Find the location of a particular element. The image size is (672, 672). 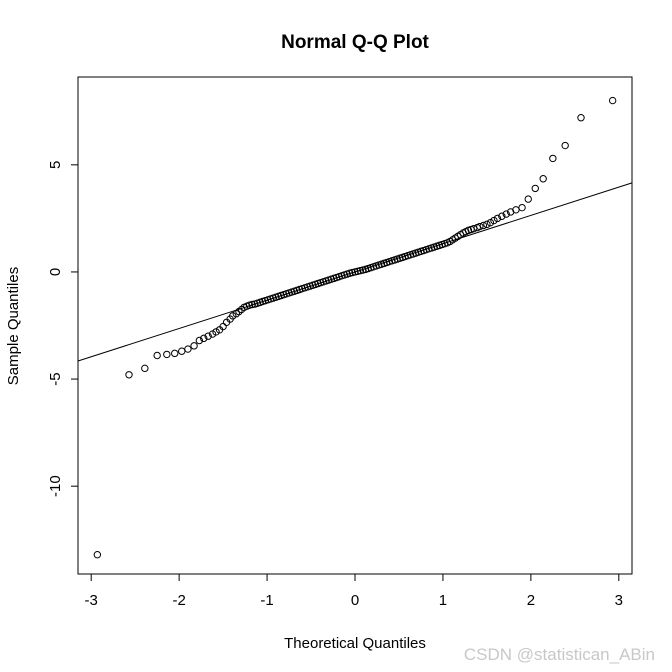

x-tick-label: 1 is located at coordinates (443, 600).